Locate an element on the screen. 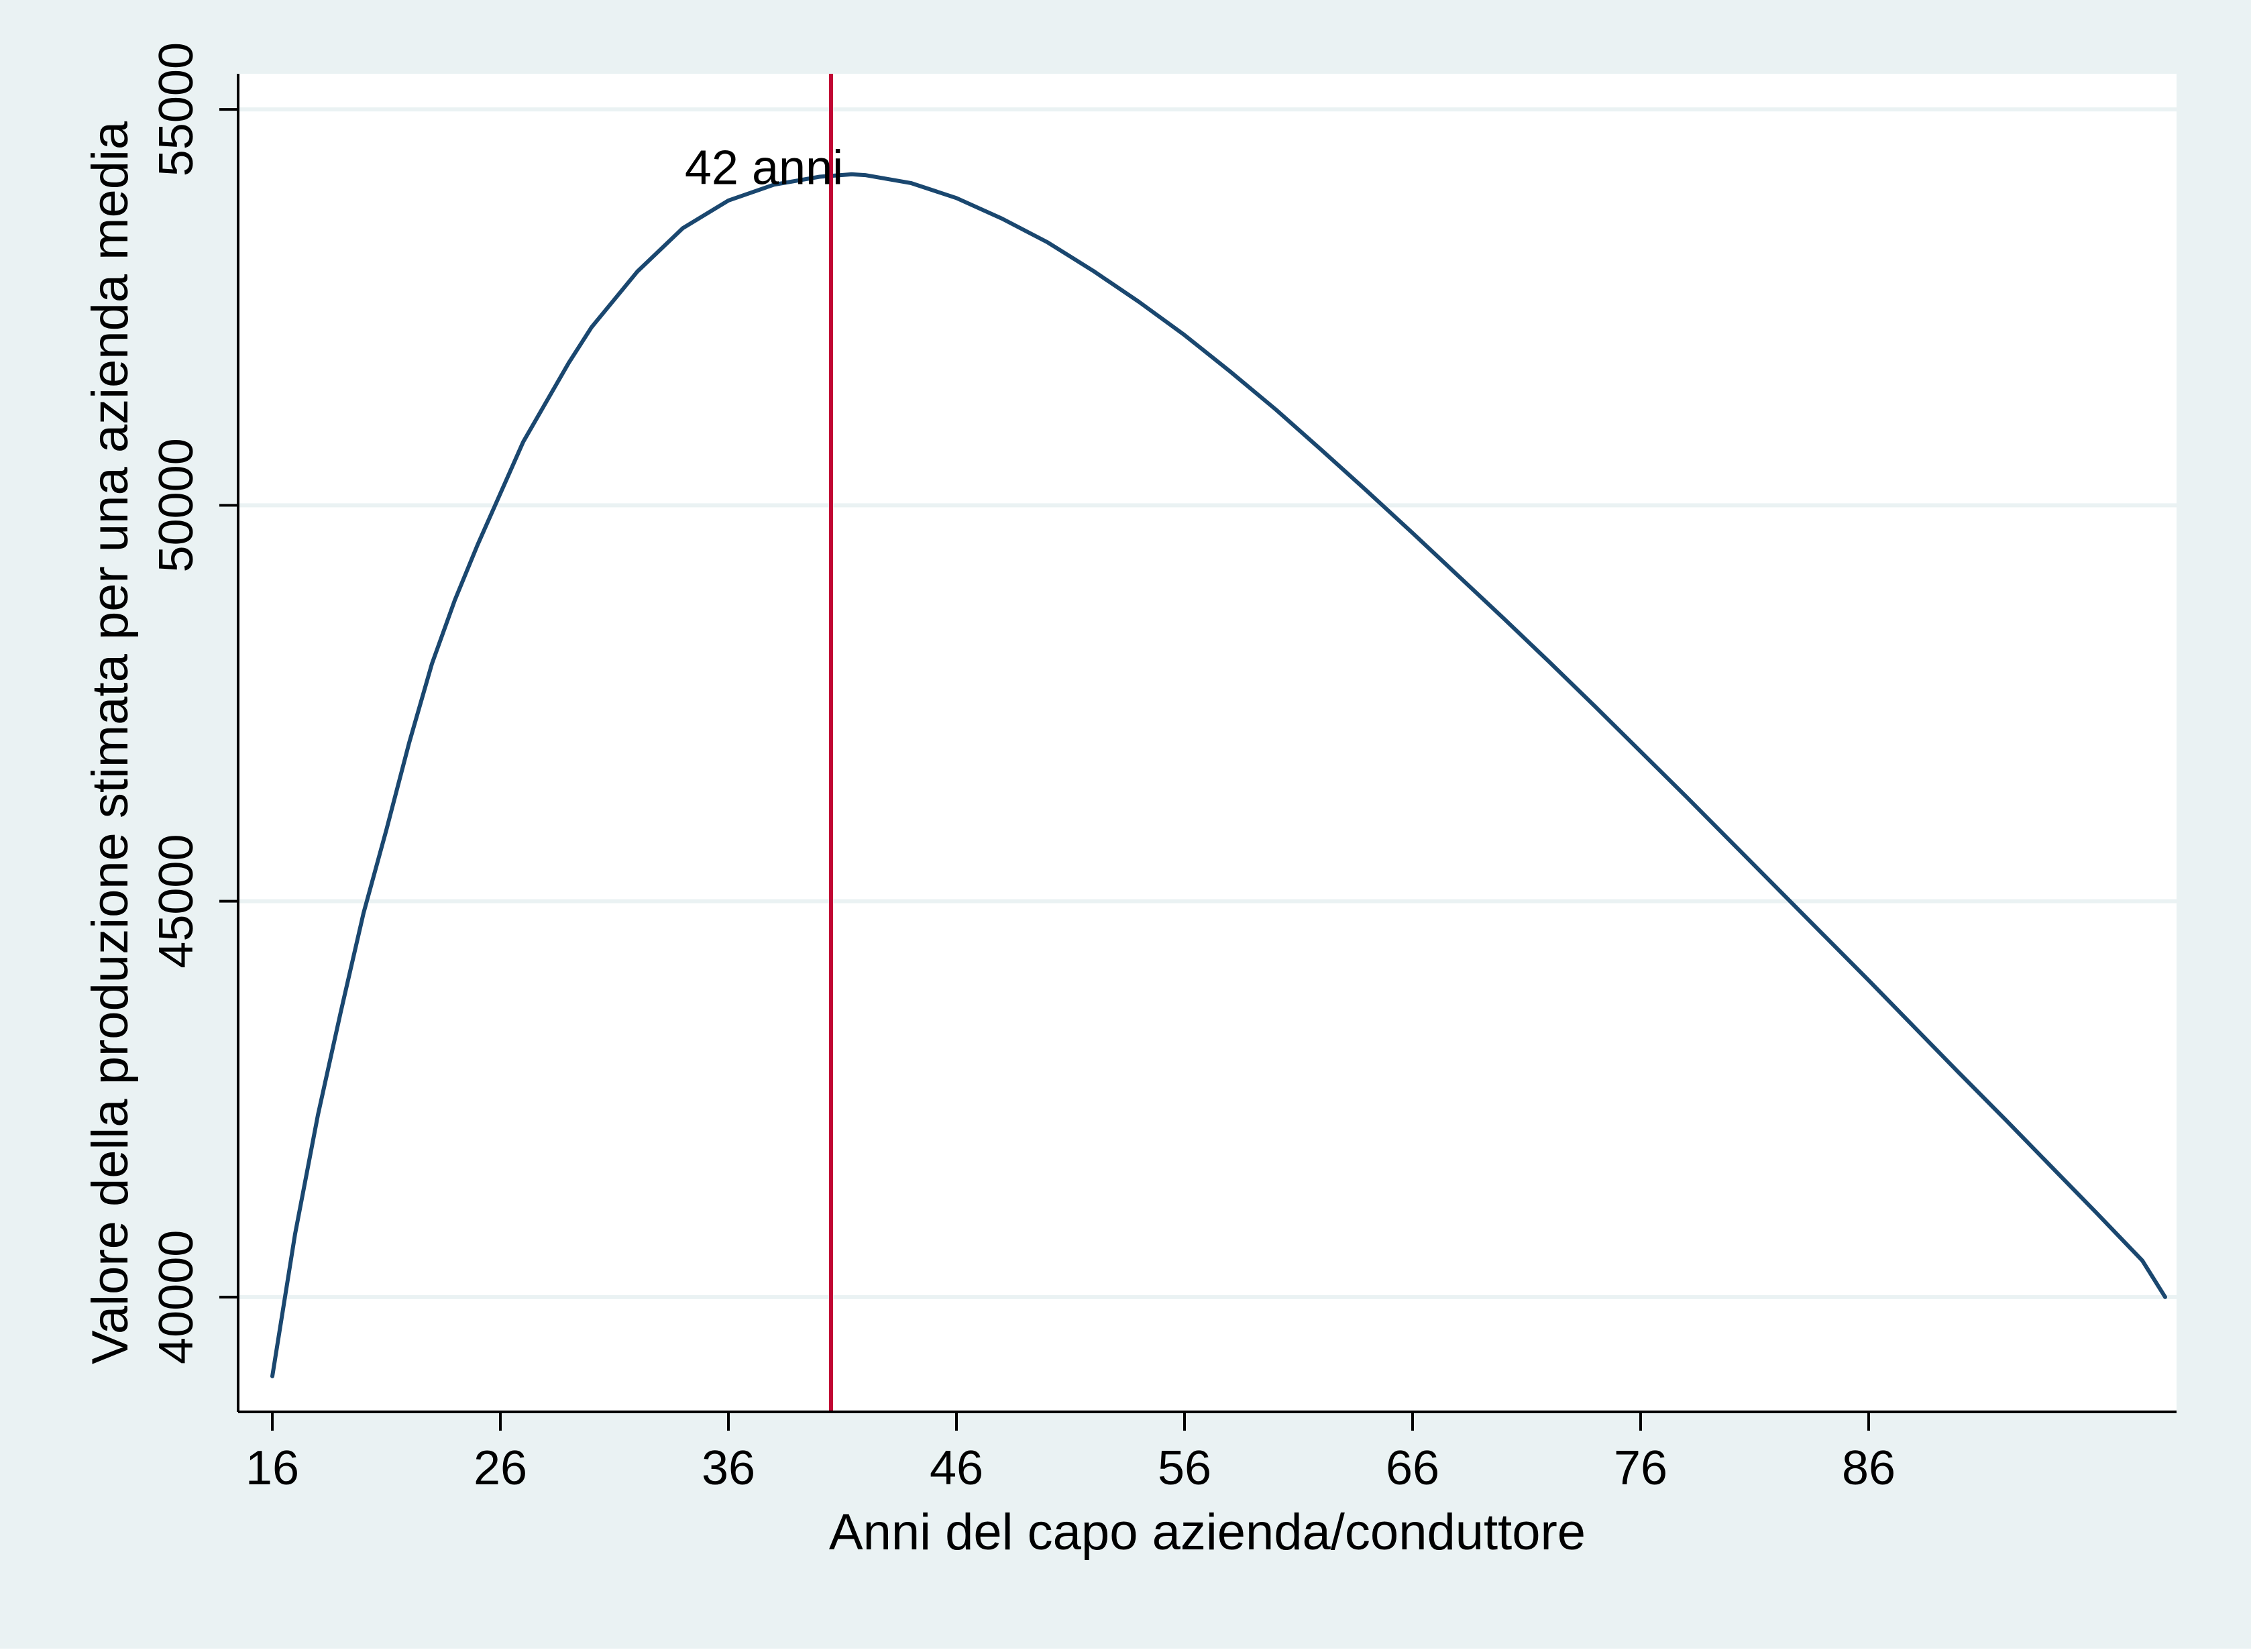 The width and height of the screenshot is (2251, 1652). x-tick-label: 66 is located at coordinates (1412, 1468).